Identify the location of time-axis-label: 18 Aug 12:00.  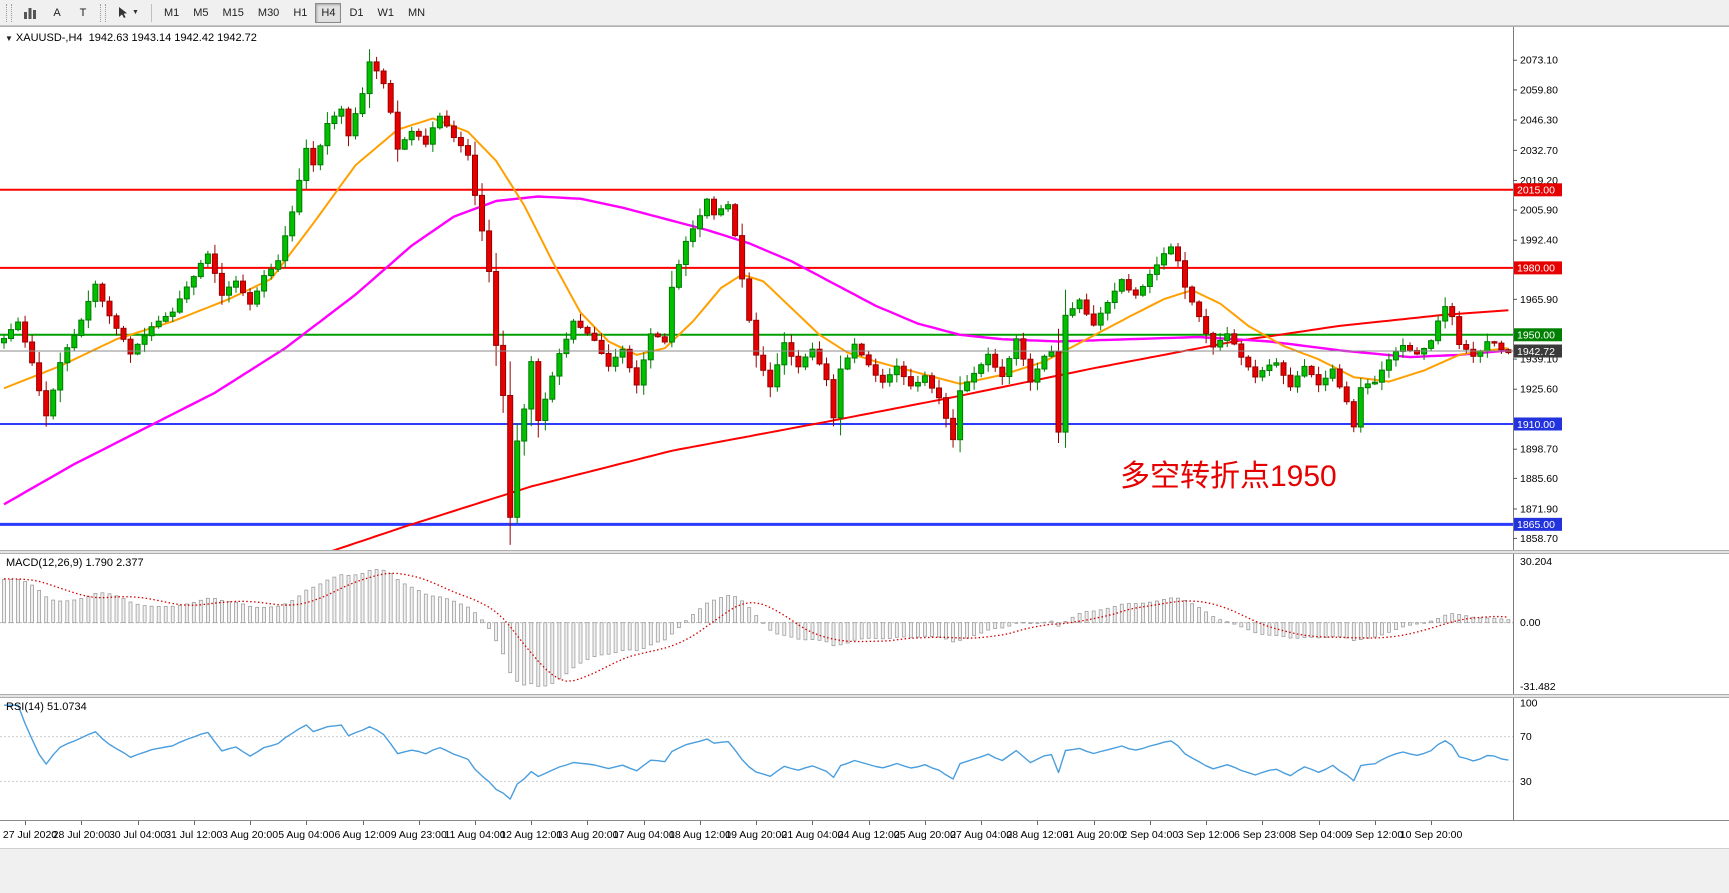
(700, 835).